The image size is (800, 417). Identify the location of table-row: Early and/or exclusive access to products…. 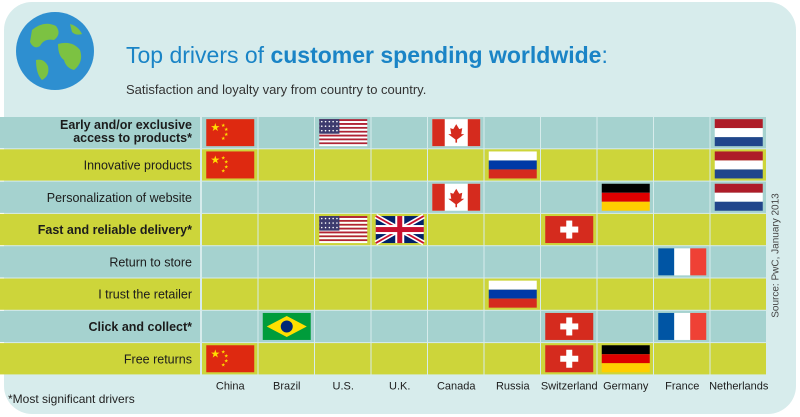
(383, 133).